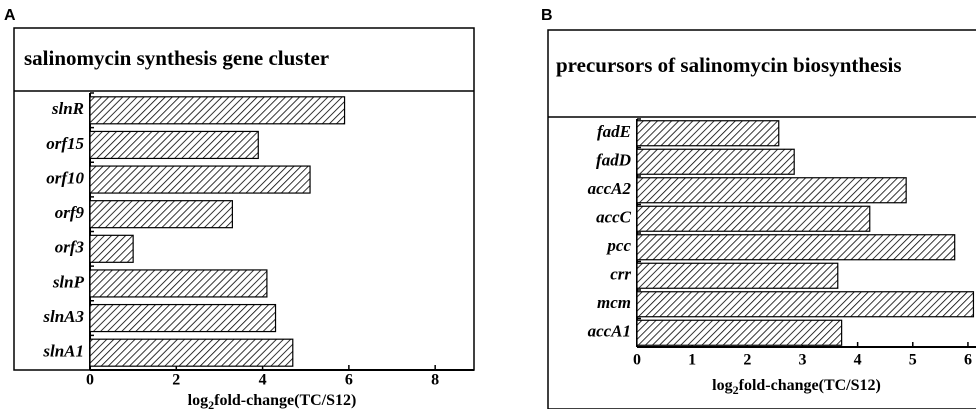  I want to click on y-tick-label: accA1, so click(609, 331).